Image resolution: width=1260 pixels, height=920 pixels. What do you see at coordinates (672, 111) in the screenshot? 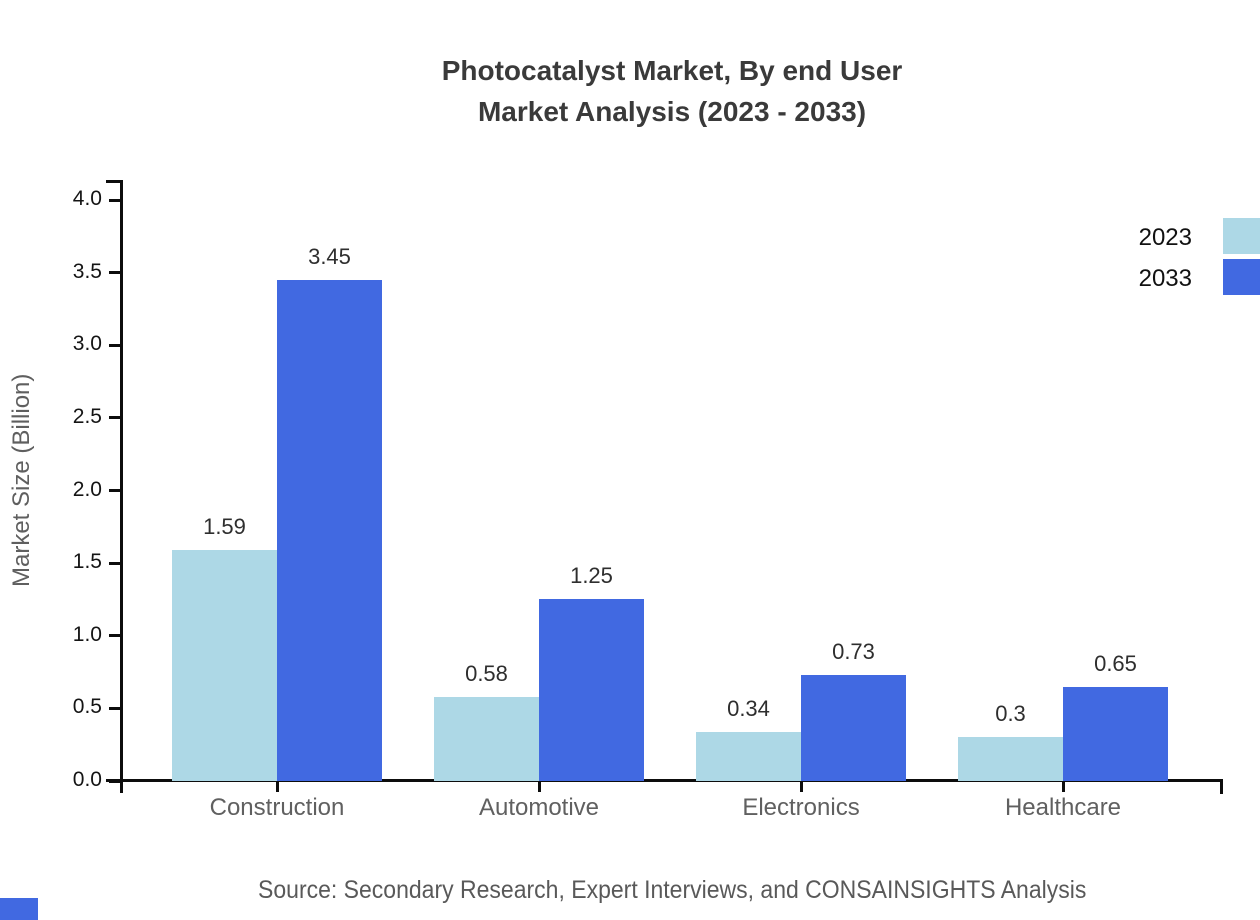
I see `chart-title-line-2: Market Analysis (2023 - 2033)` at bounding box center [672, 111].